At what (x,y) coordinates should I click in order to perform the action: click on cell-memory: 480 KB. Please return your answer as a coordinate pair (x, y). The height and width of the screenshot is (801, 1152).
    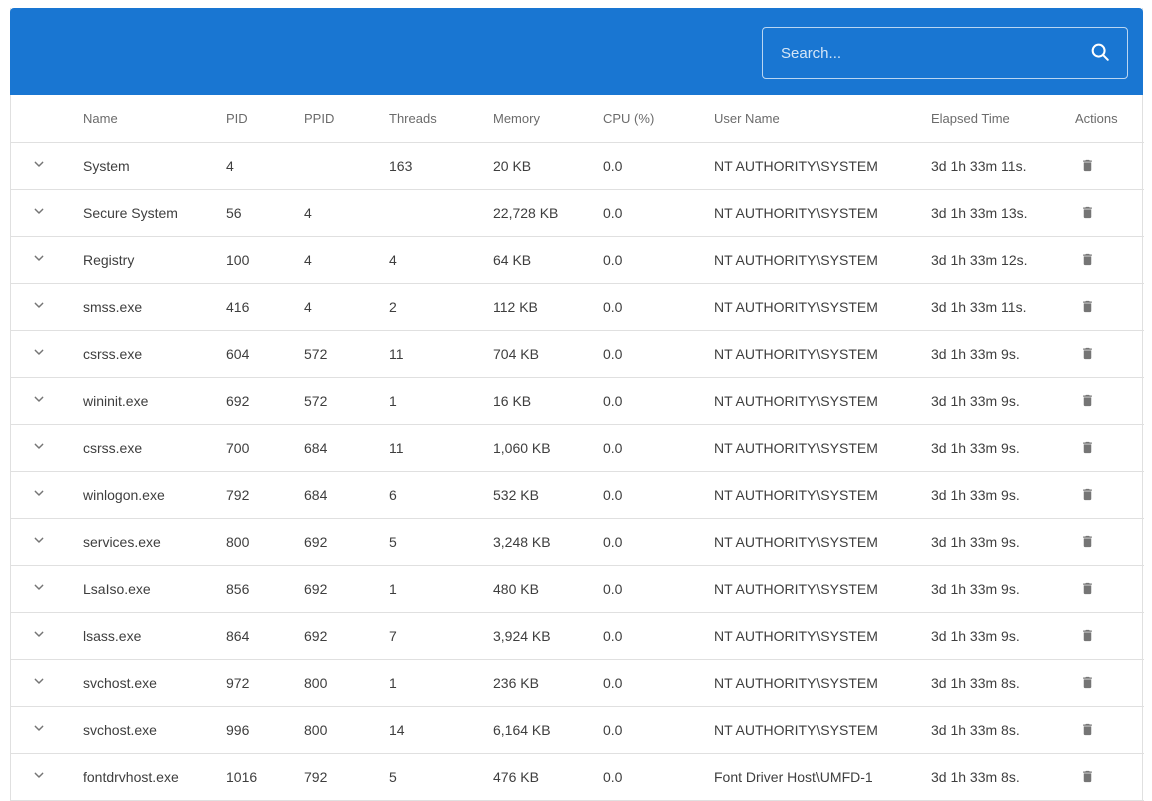
    Looking at the image, I should click on (548, 589).